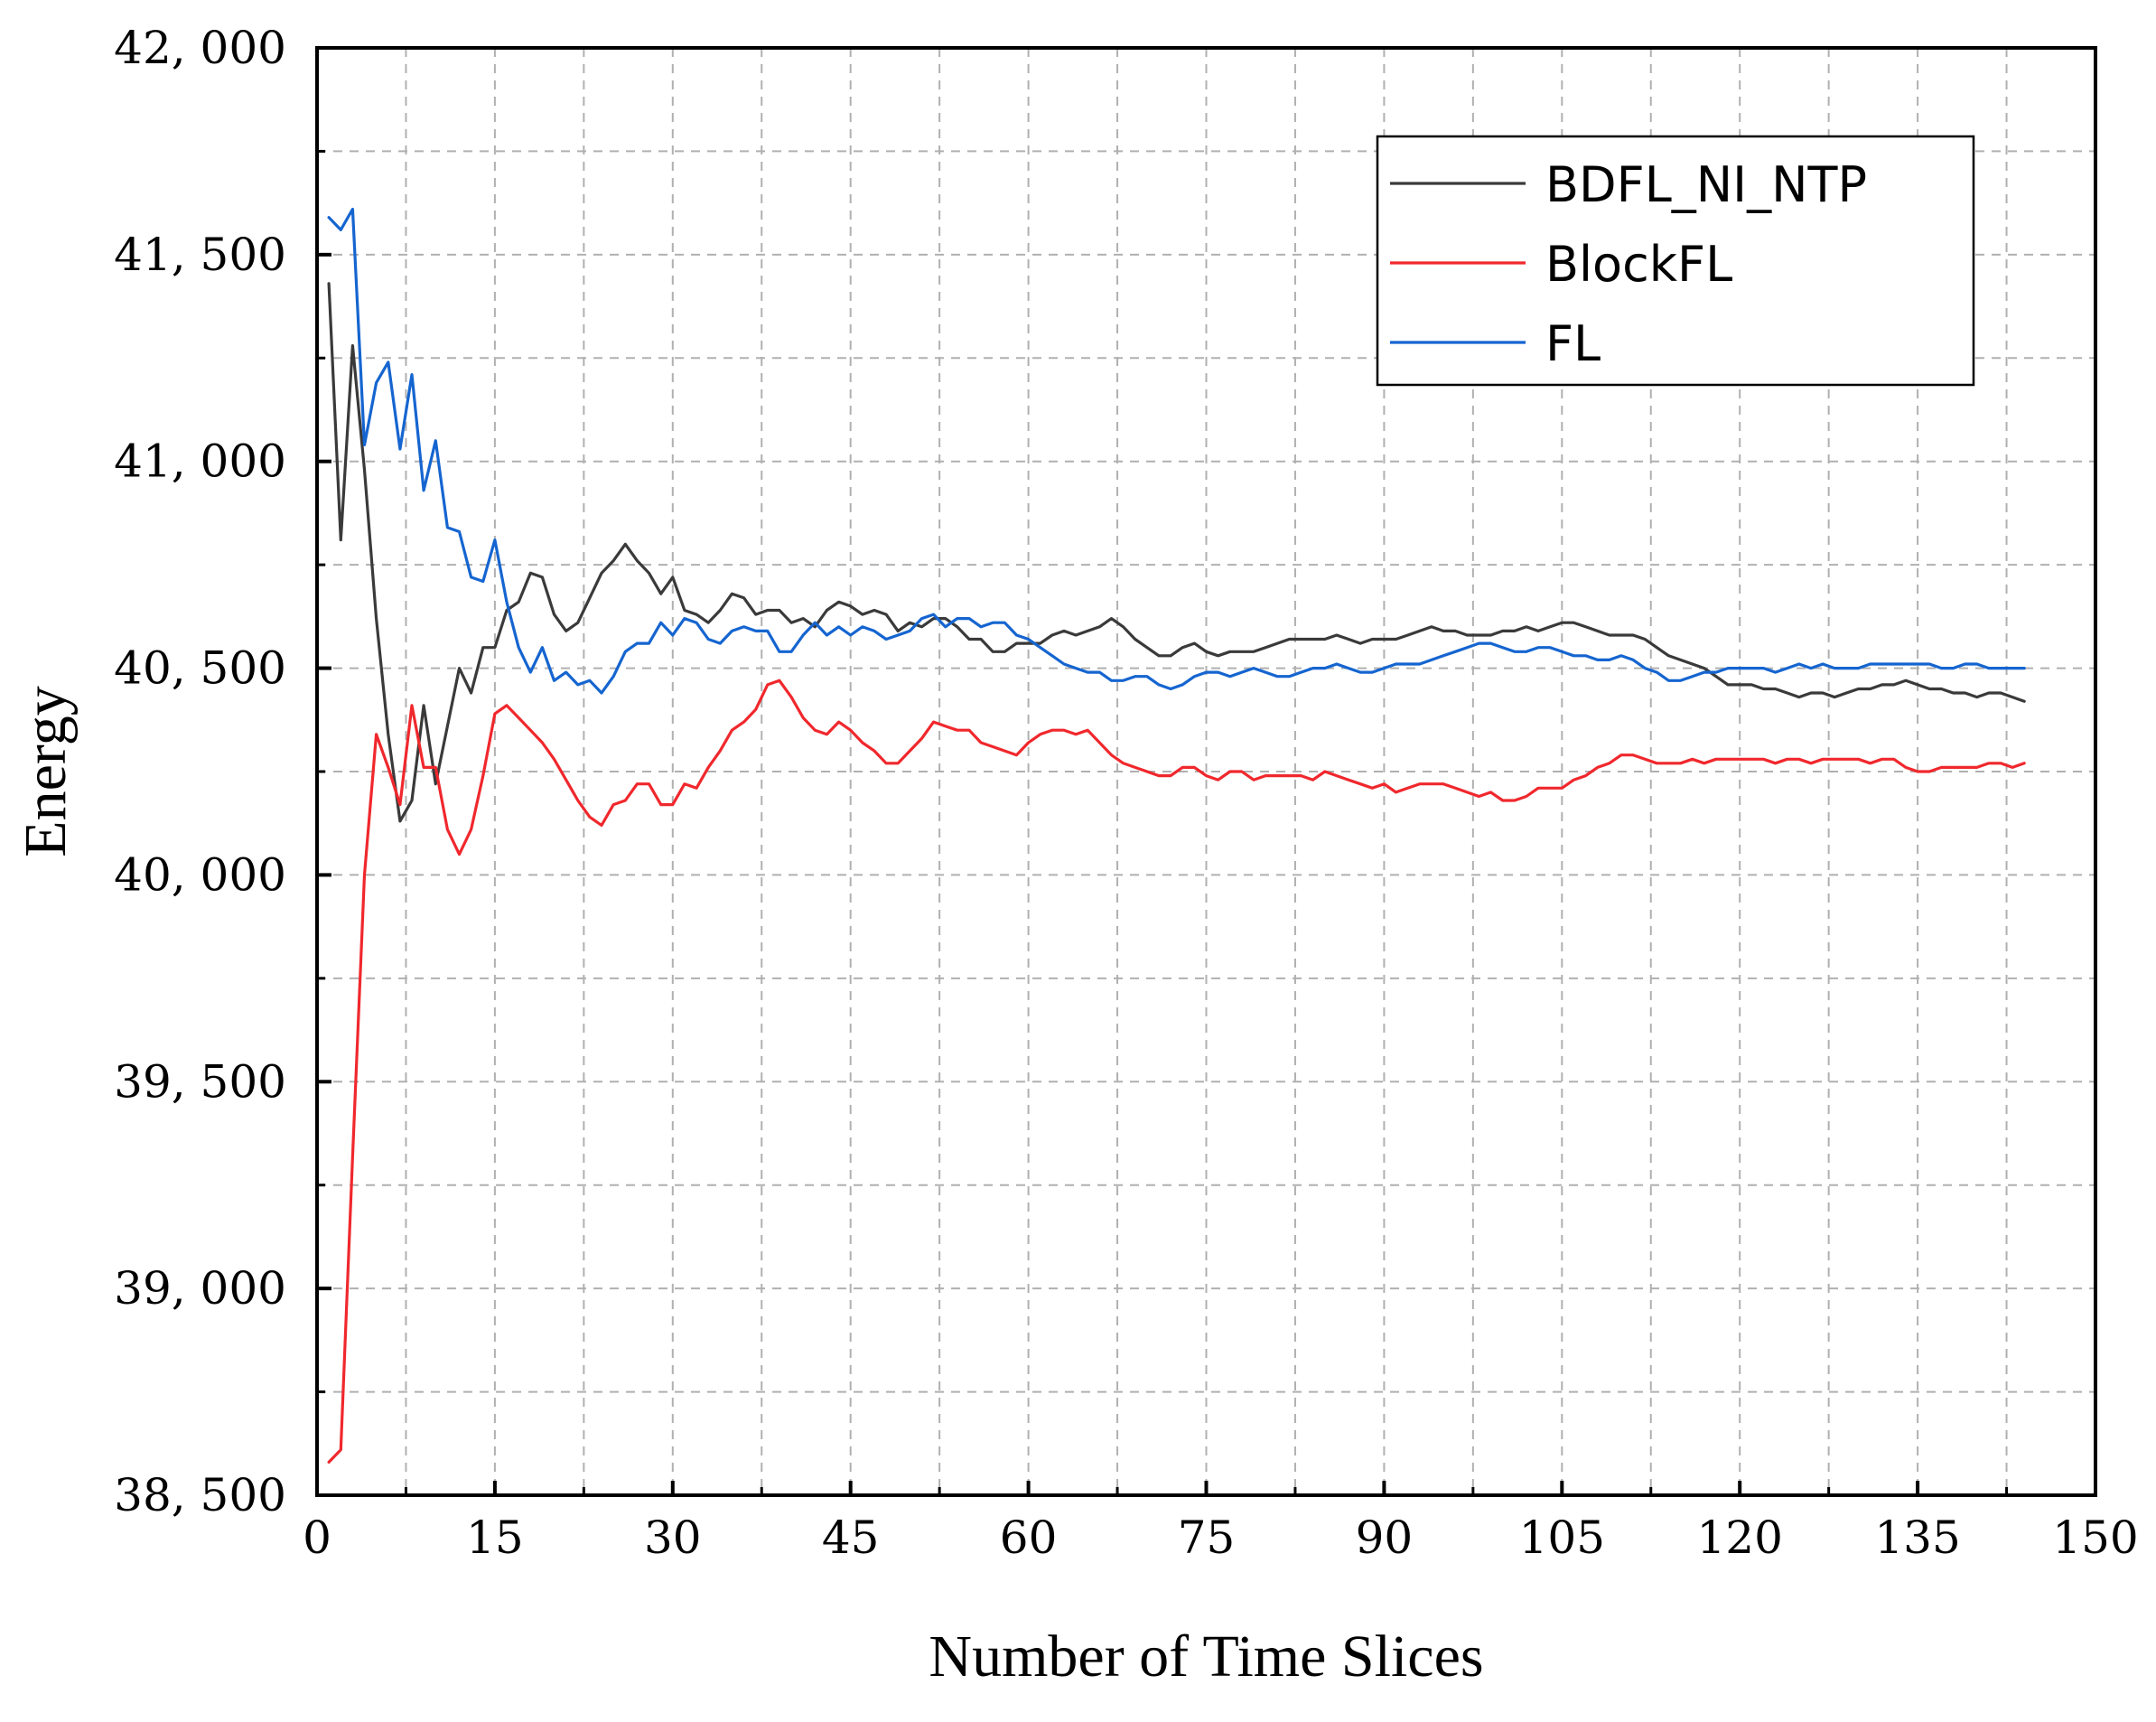 This screenshot has height=1722, width=2156. What do you see at coordinates (673, 1537) in the screenshot?
I see `x-tick-label: 30` at bounding box center [673, 1537].